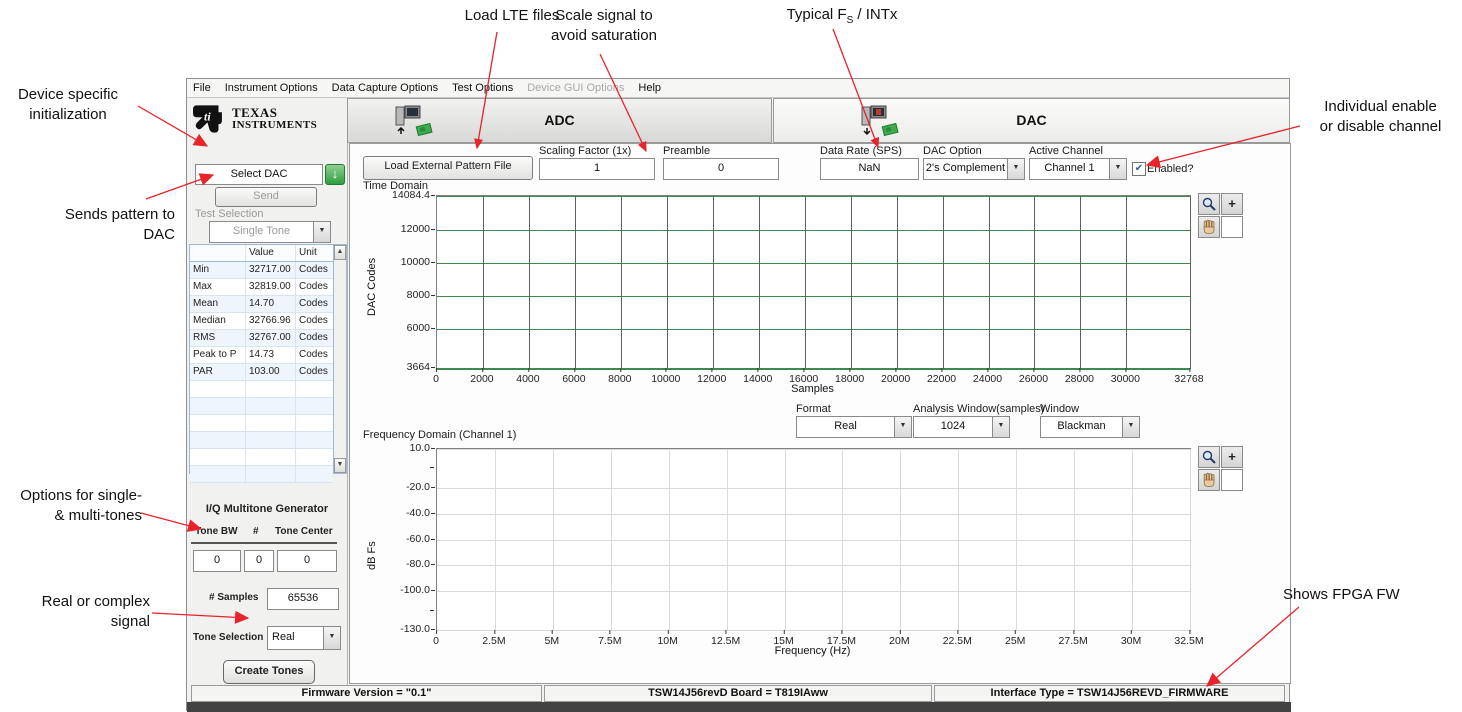 The height and width of the screenshot is (712, 1462). Describe the element at coordinates (259, 561) in the screenshot. I see `tone-count-input: 0` at that location.